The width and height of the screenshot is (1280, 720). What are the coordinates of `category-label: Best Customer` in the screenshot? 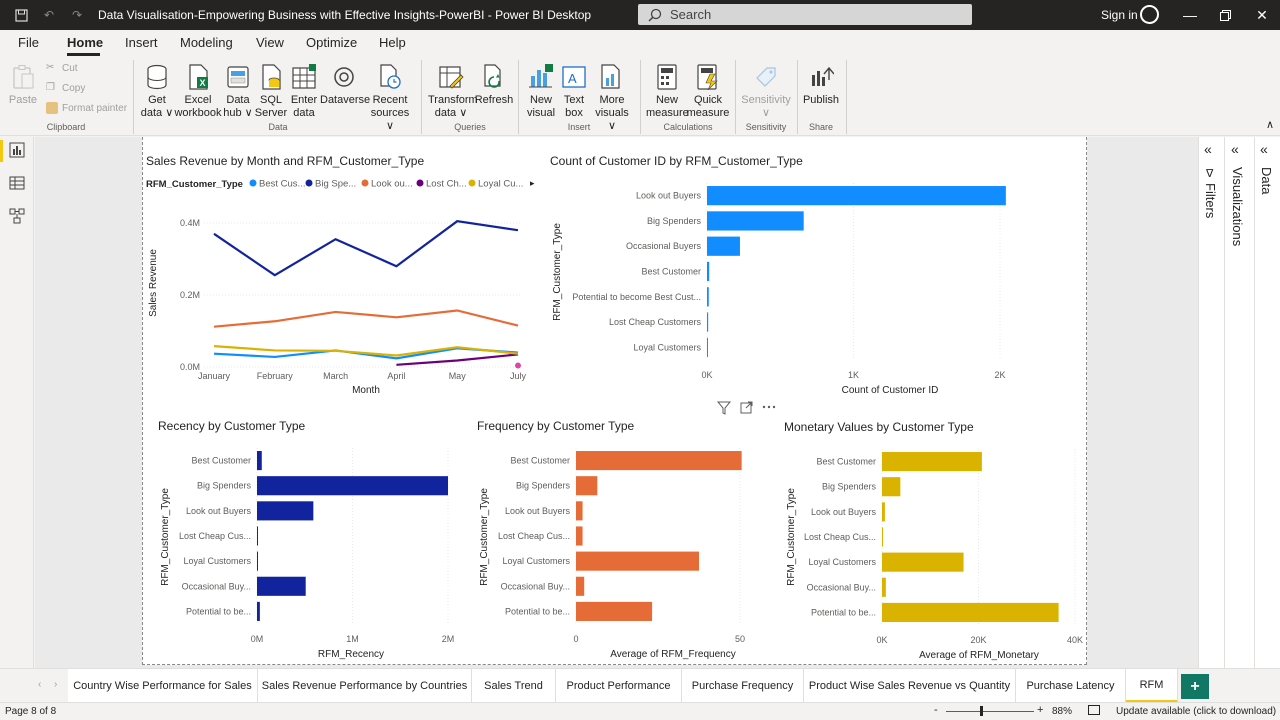 It's located at (540, 461).